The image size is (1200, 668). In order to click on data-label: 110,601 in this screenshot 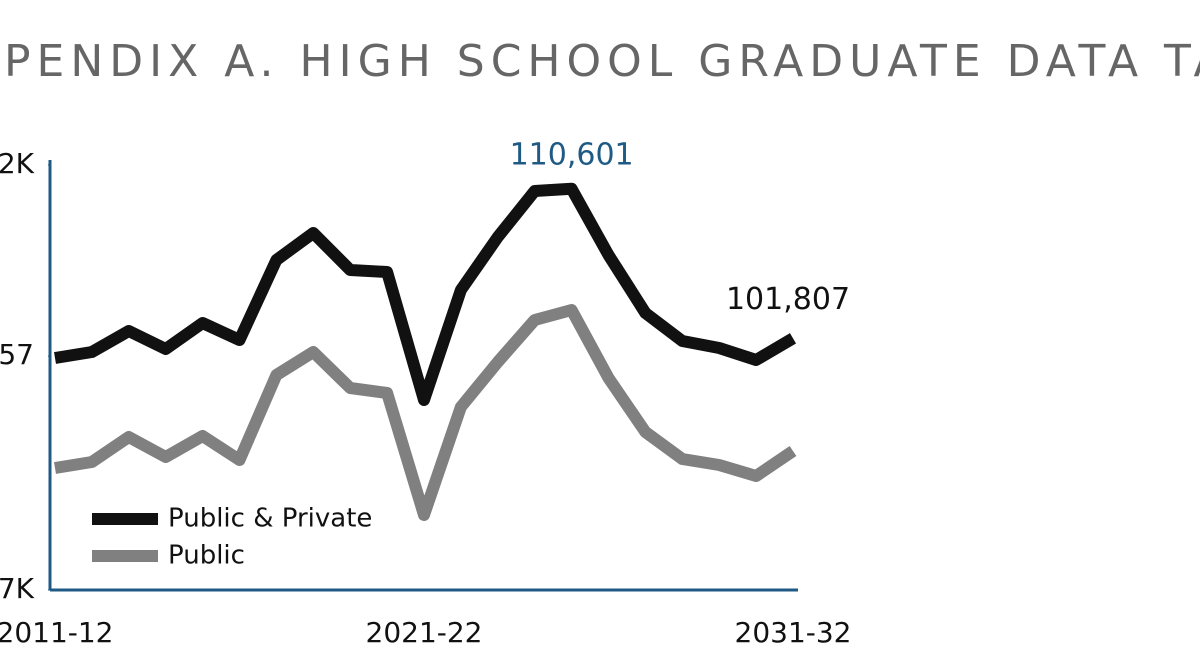, I will do `click(572, 154)`.